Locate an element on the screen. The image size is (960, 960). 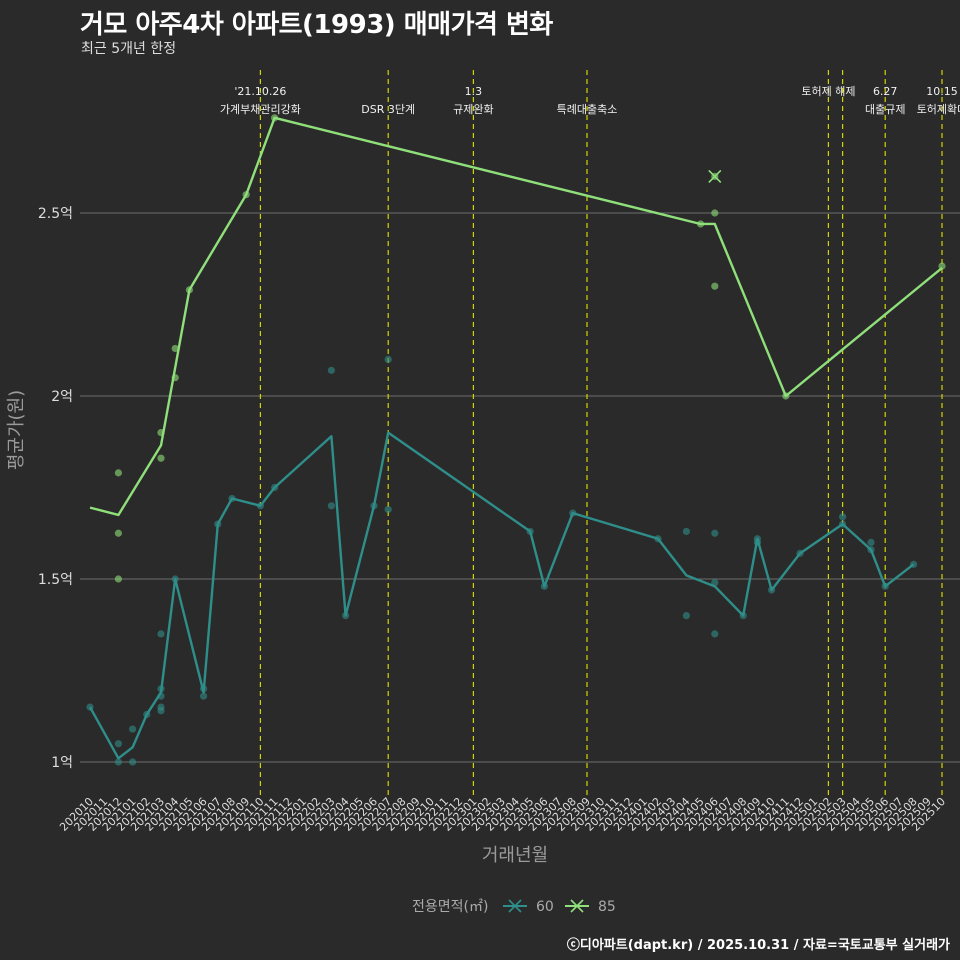
event-label: DSR 3단계 is located at coordinates (388, 109).